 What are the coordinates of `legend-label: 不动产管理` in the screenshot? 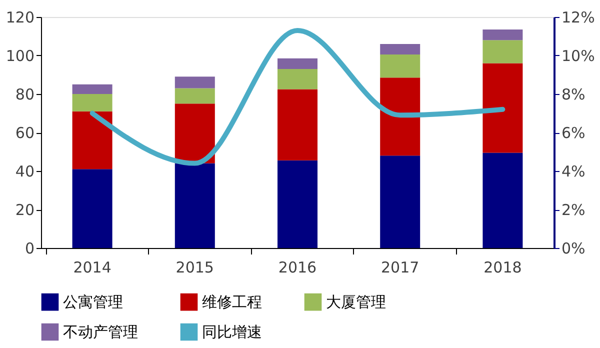 It's located at (100, 332).